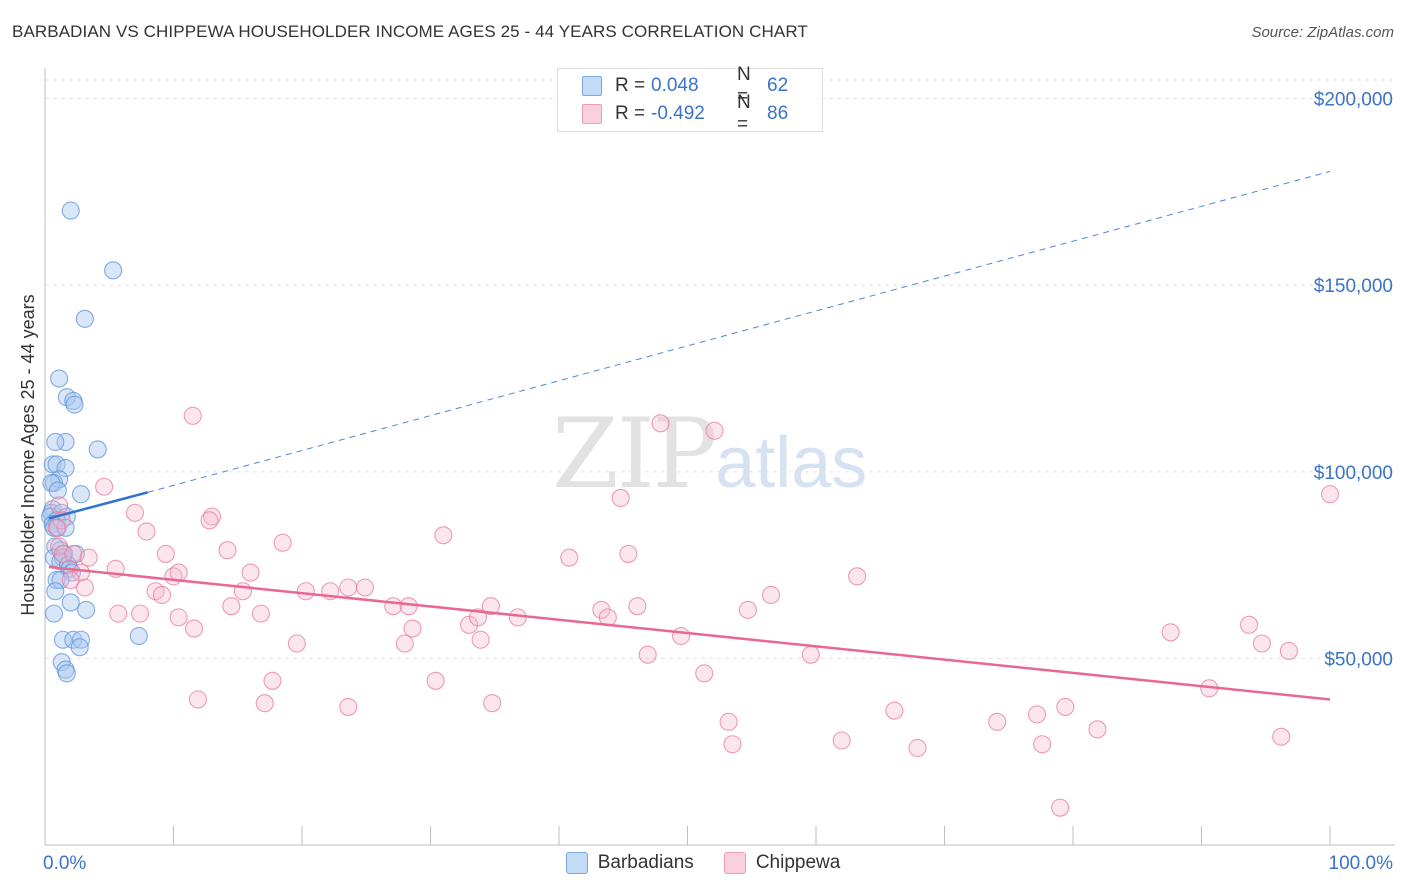  I want to click on y-tick-label: $150,000, so click(1353, 286).